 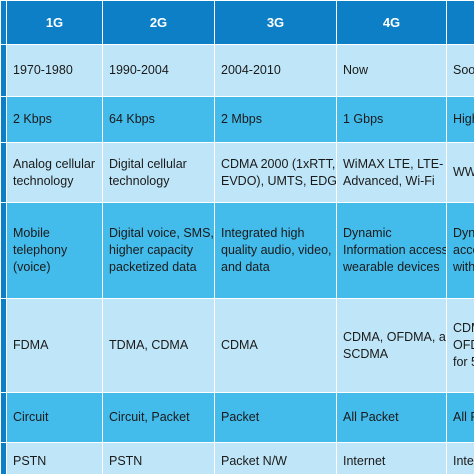 What do you see at coordinates (158, 345) in the screenshot?
I see `cell-2g: TDMA, CDMA` at bounding box center [158, 345].